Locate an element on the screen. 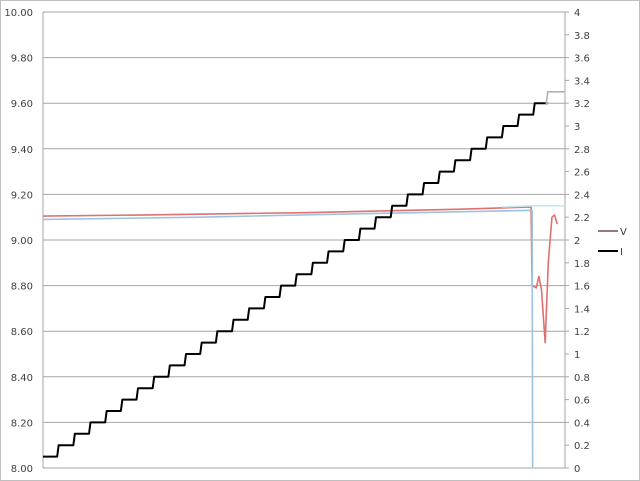  left-tick-label: 9.00 is located at coordinates (22, 241).